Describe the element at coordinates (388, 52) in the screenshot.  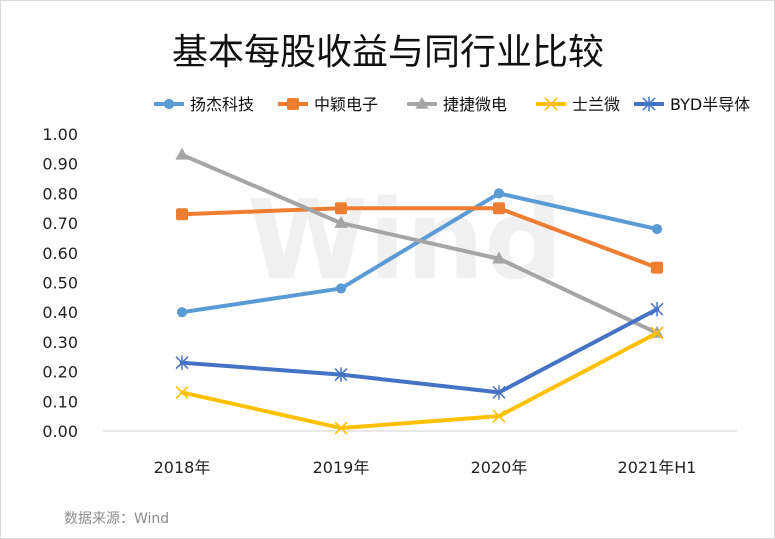
I see `chart-title: 基本每股收益与同行业比较` at that location.